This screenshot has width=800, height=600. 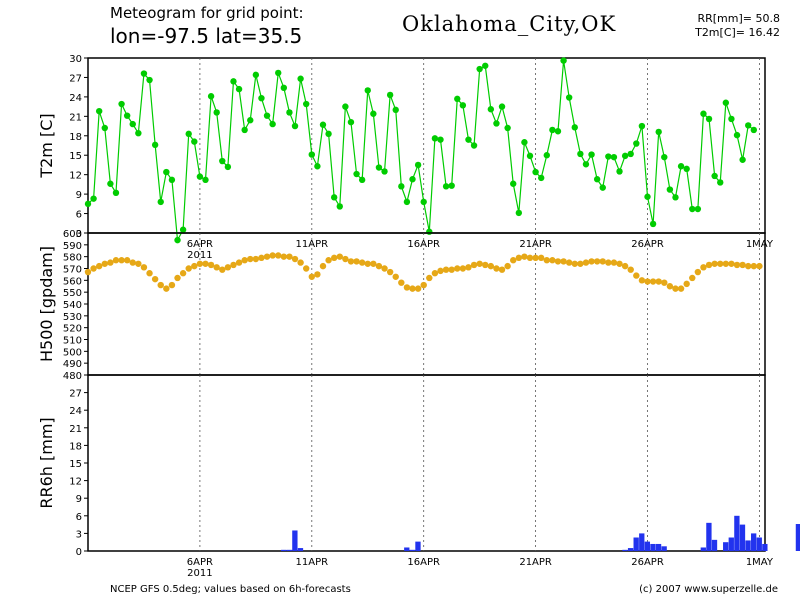 I want to click on y-tick-label: 600, so click(x=72, y=234).